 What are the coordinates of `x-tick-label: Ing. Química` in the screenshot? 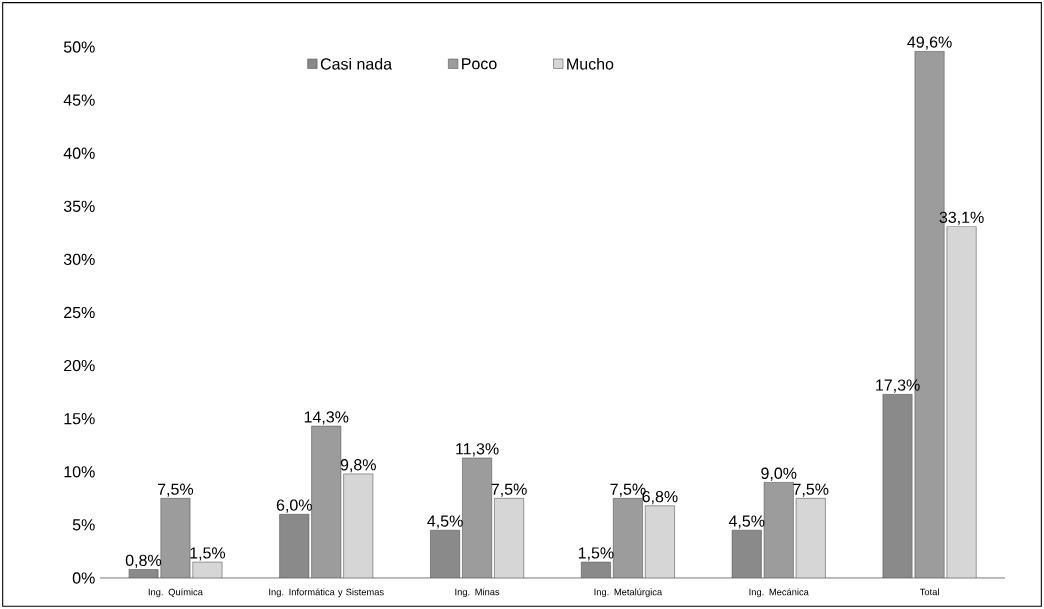 It's located at (175, 593).